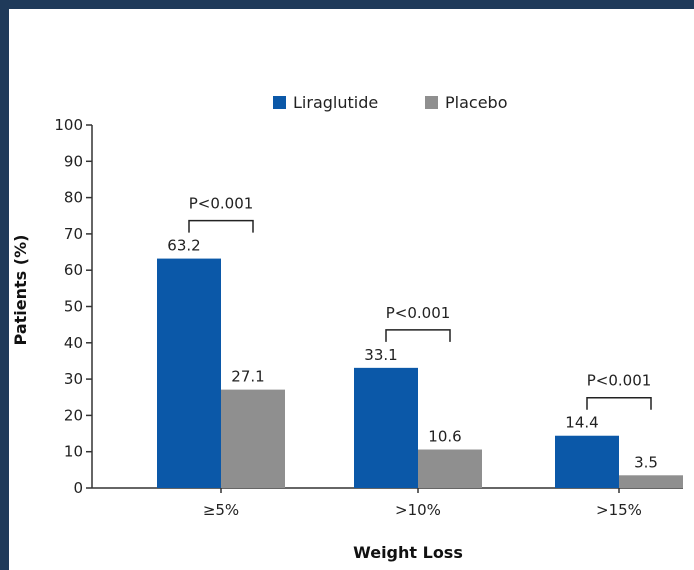  Describe the element at coordinates (221, 510) in the screenshot. I see `x-tick-label: ≥5%` at that location.